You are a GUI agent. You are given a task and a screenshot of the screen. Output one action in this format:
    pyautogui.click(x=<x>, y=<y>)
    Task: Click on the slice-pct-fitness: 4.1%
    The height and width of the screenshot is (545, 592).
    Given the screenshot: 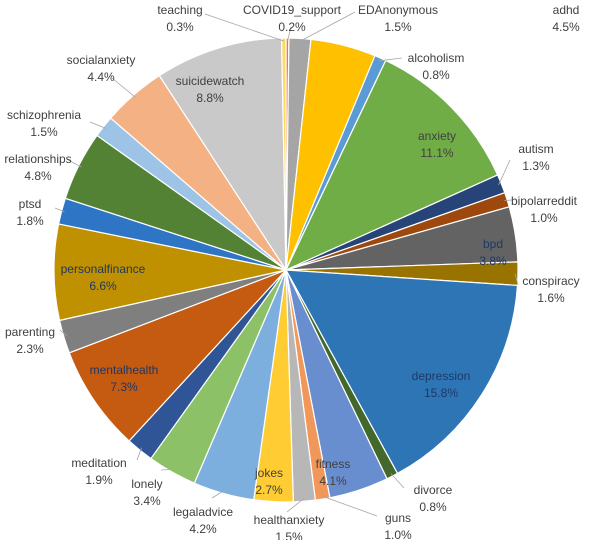 What is the action you would take?
    pyautogui.click(x=333, y=481)
    